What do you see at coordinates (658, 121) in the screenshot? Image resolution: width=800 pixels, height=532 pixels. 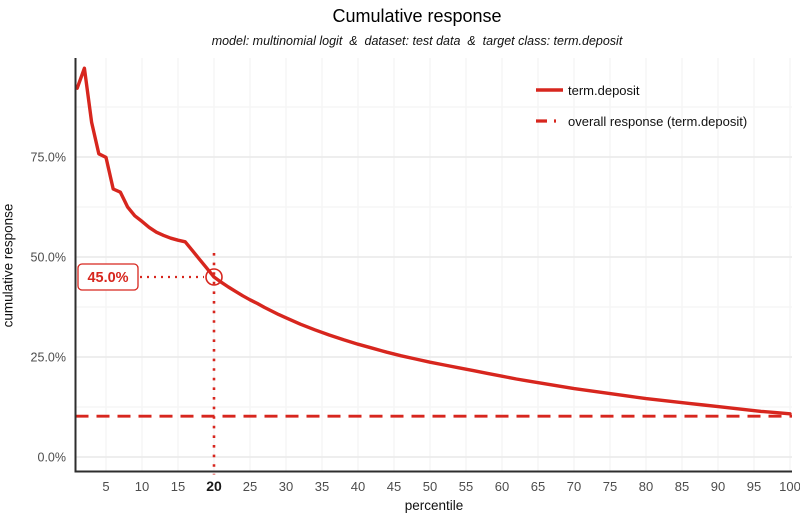 I see `legend-label: overall response (term.deposit)` at bounding box center [658, 121].